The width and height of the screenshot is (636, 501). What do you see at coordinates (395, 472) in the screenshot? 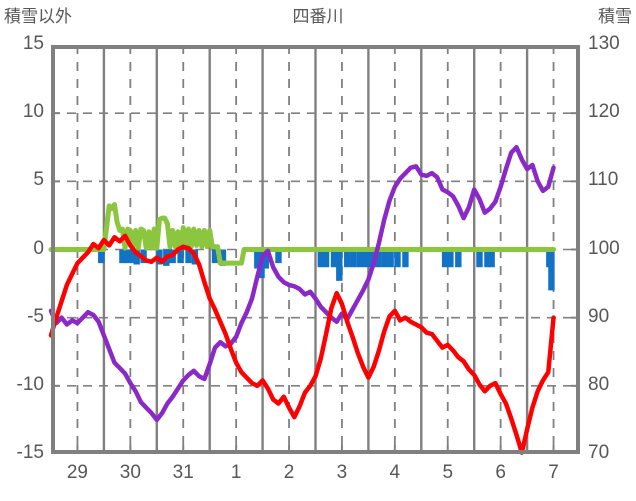
I see `x-axis-tick-label: 4` at bounding box center [395, 472].